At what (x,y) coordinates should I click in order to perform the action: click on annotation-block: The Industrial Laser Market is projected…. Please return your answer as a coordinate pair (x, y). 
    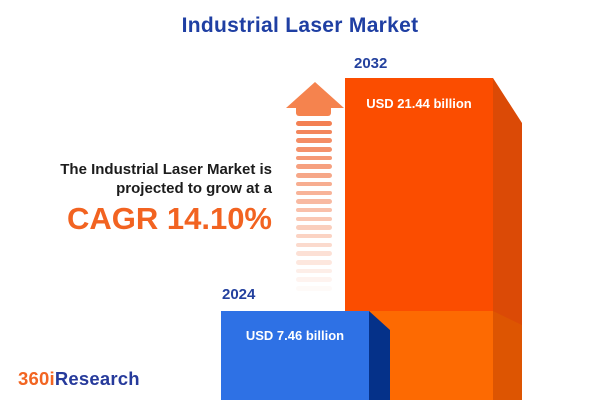
    Looking at the image, I should click on (146, 197).